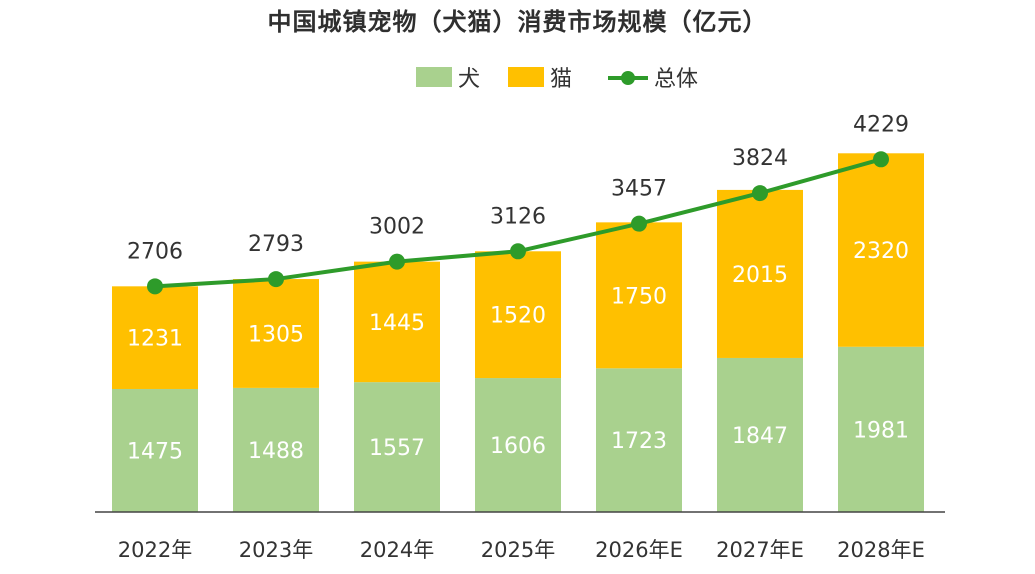 The height and width of the screenshot is (574, 1035). What do you see at coordinates (676, 79) in the screenshot?
I see `legend-label-total: 总体` at bounding box center [676, 79].